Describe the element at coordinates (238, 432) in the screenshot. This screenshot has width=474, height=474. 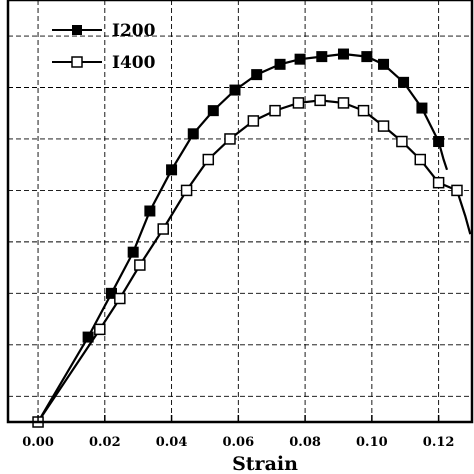
I see `x-axis-ticks: 0.00 0.02 0.04 0.06 0.08 0.10 0.12` at that location.